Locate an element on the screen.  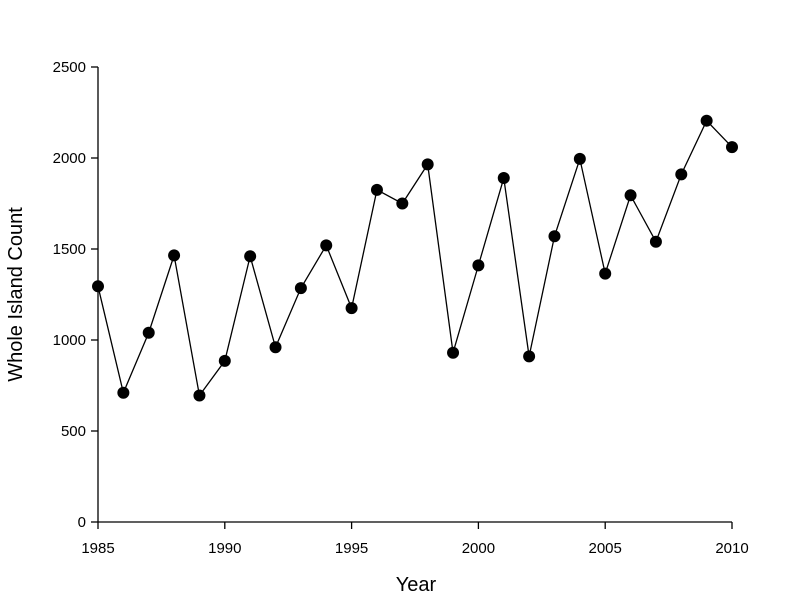
x-tick-label: 1995 is located at coordinates (351, 548).